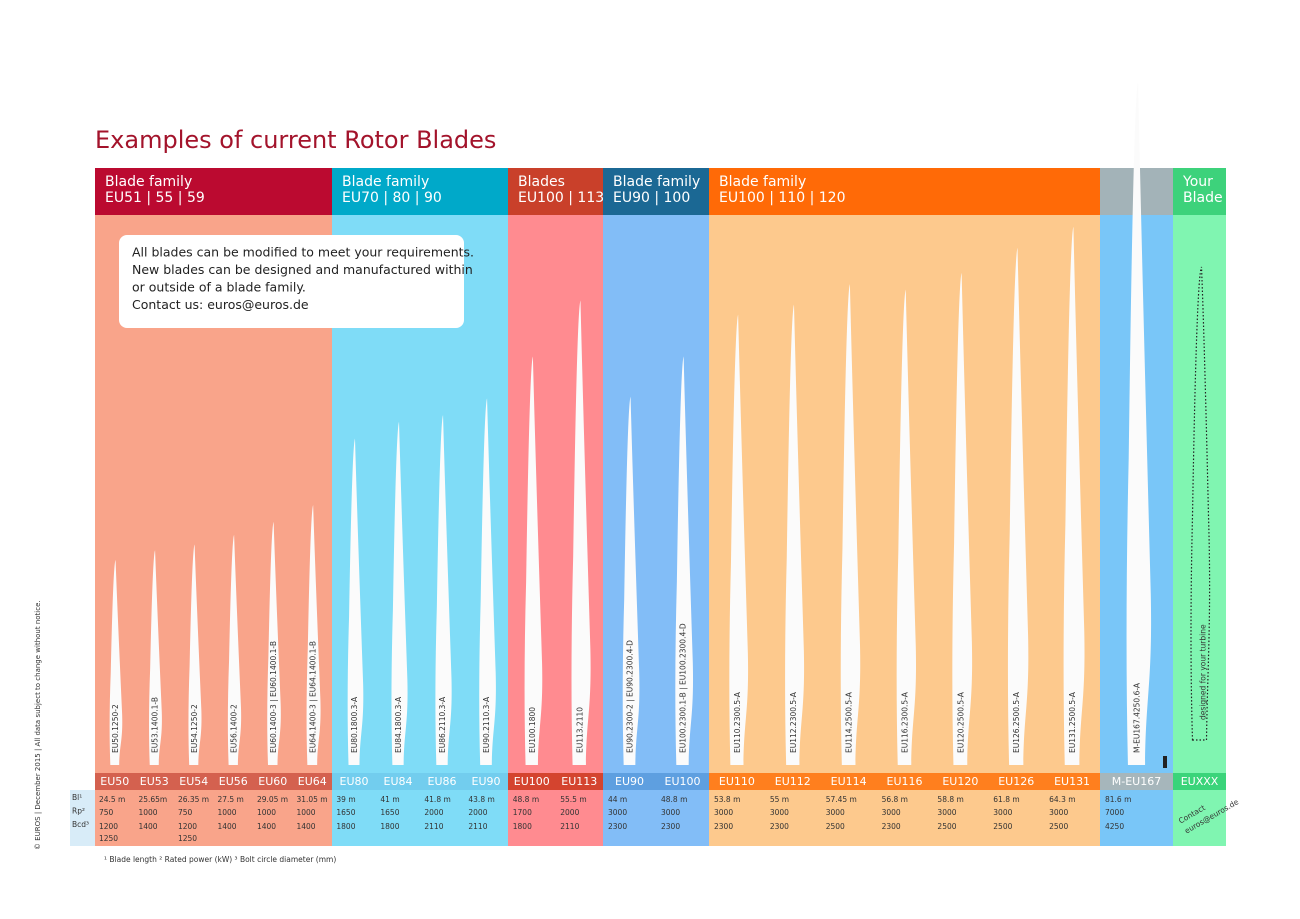 The height and width of the screenshot is (919, 1300). Describe the element at coordinates (185, 812) in the screenshot. I see `rated-power: 750` at that location.